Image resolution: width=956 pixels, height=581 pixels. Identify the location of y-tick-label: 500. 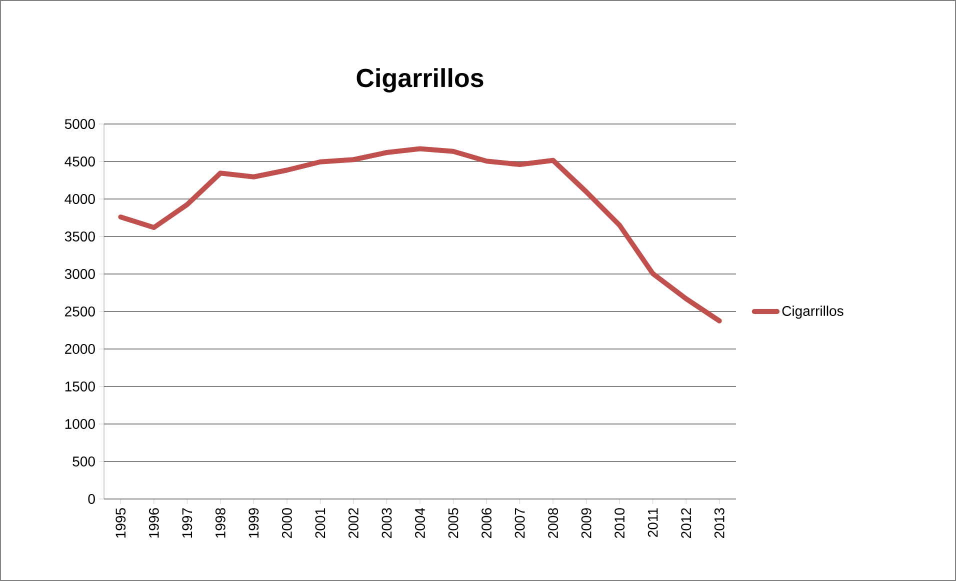
(83, 461).